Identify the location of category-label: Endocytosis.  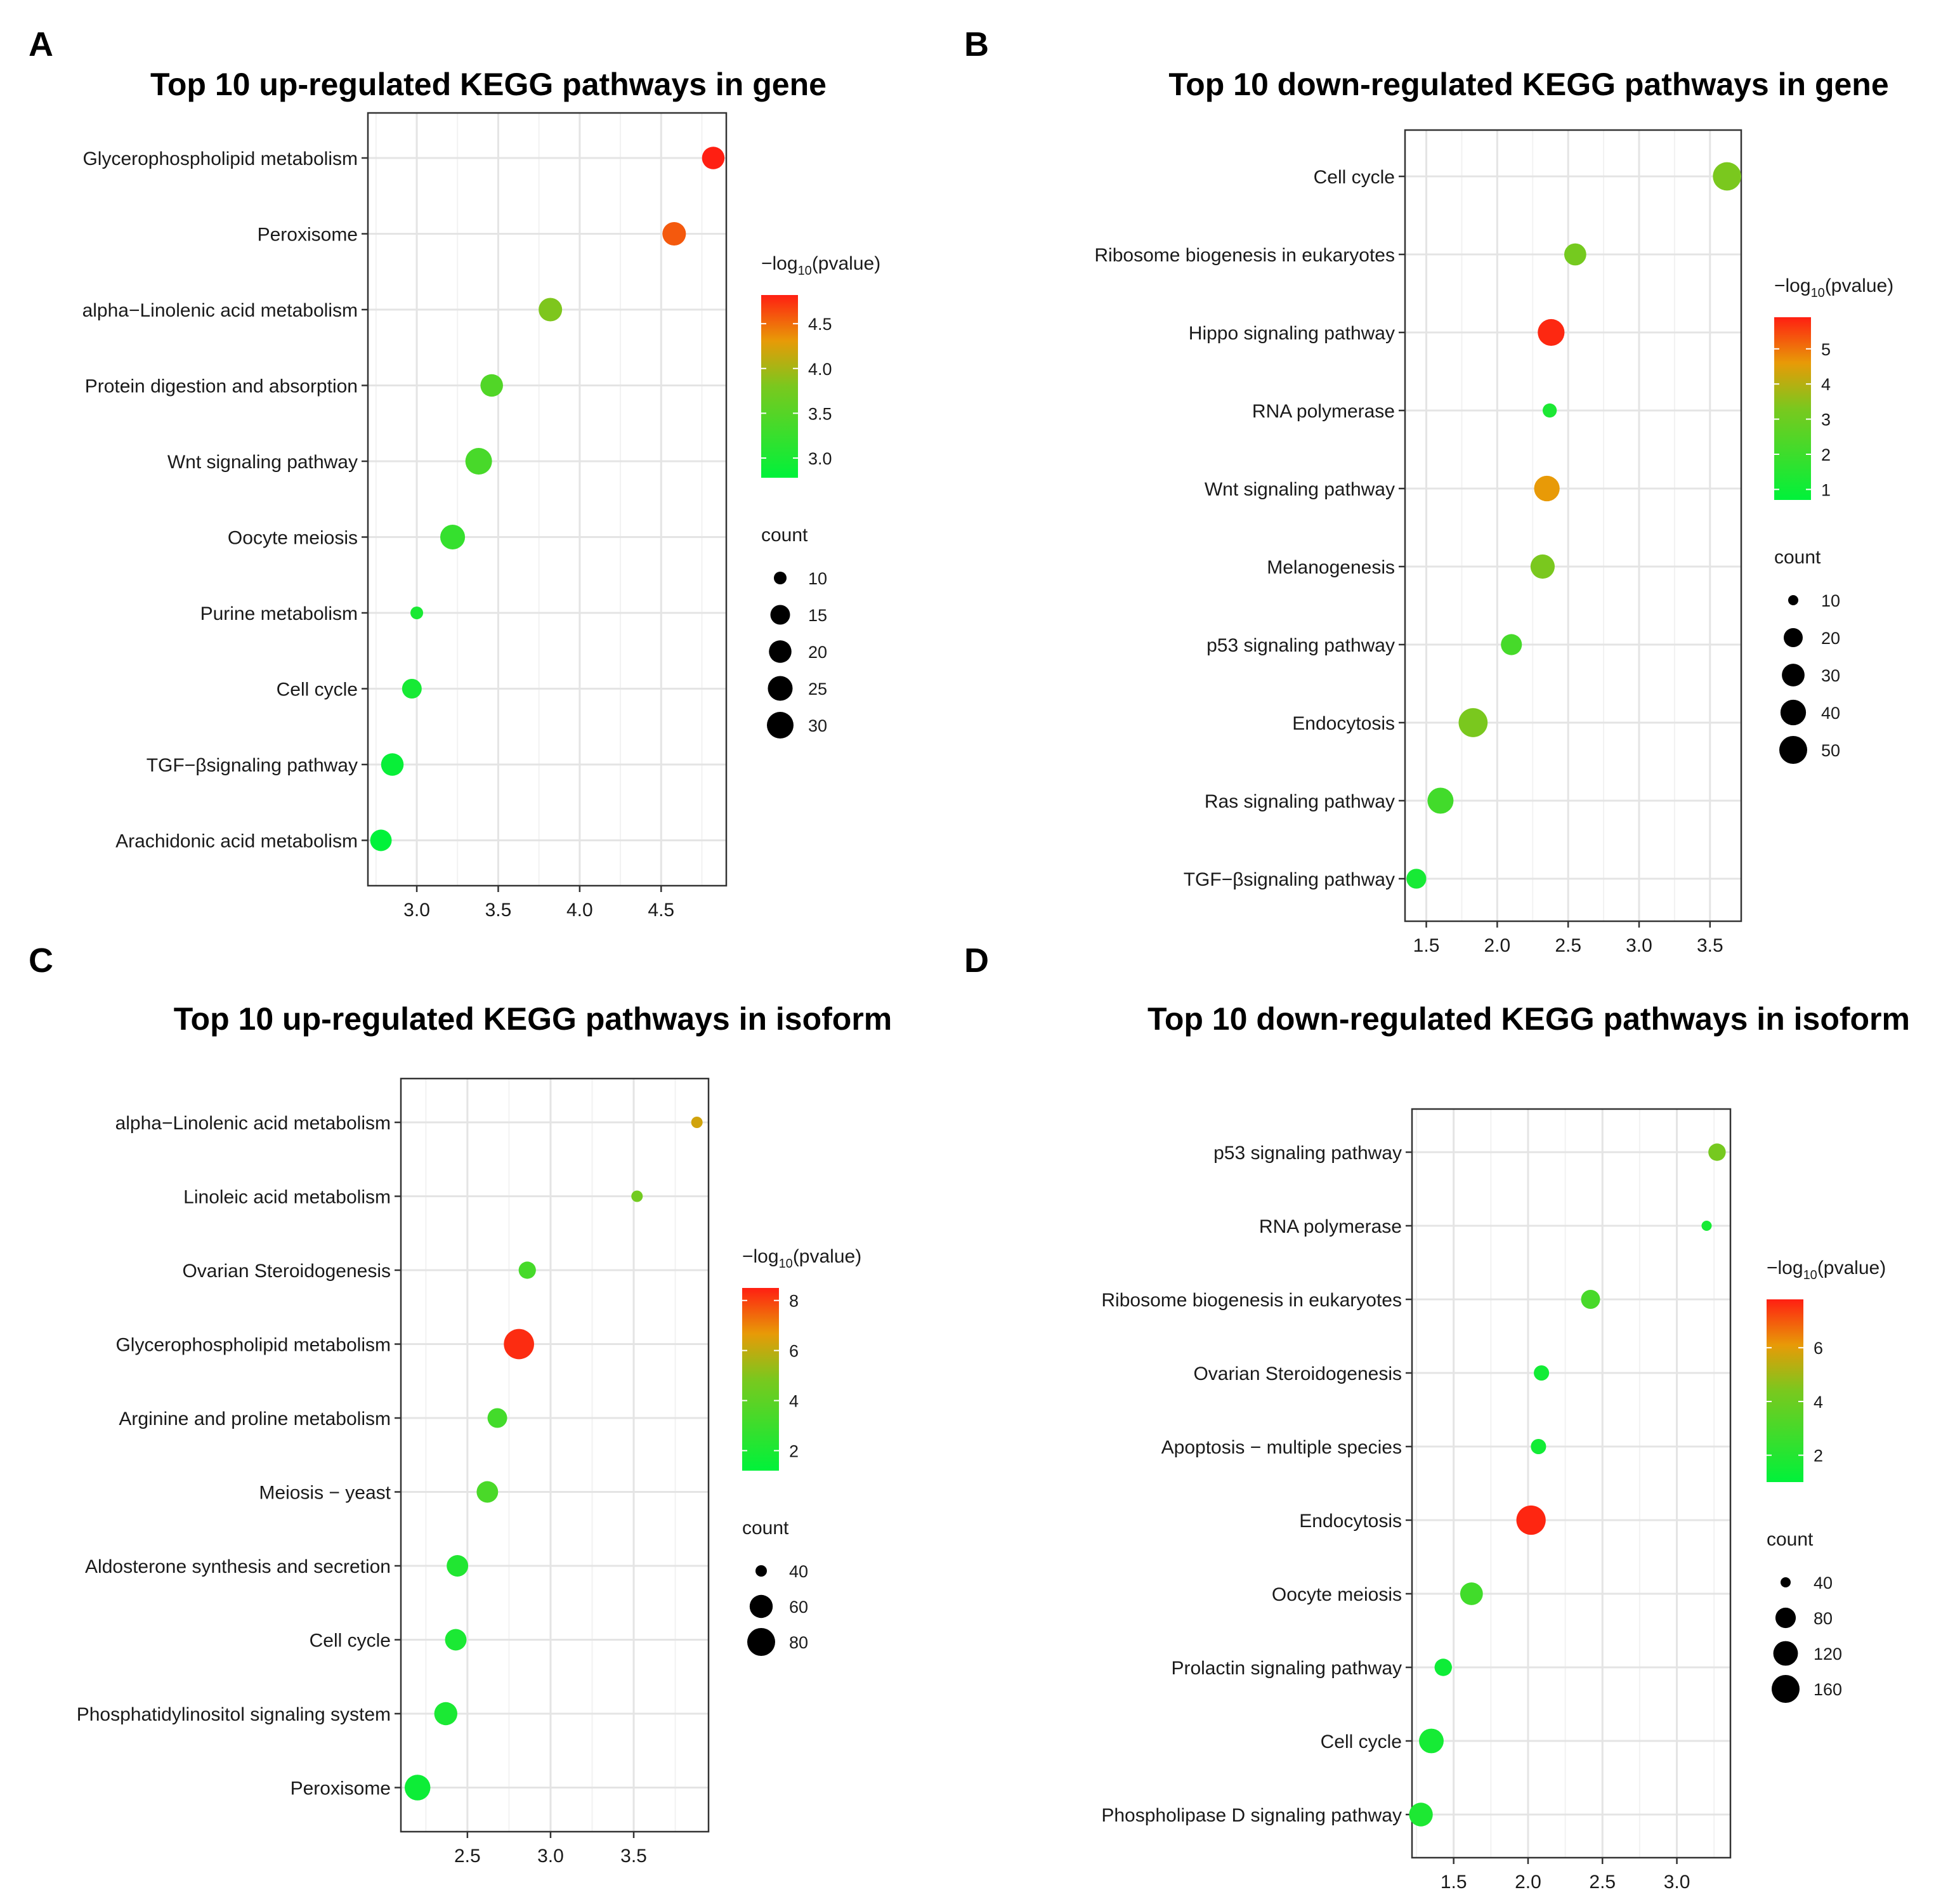
(1350, 1521).